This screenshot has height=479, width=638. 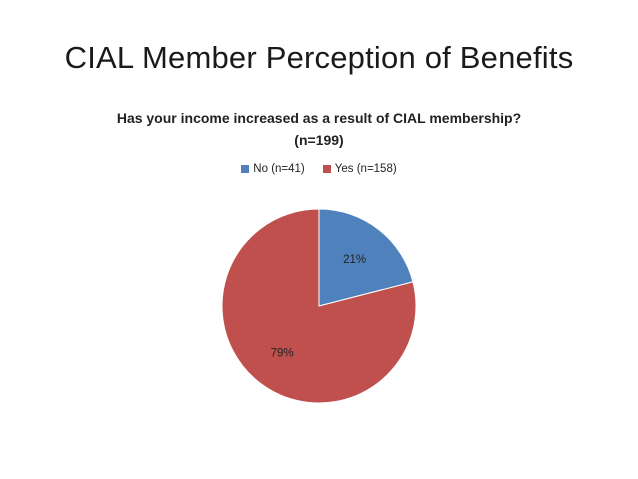 What do you see at coordinates (319, 140) in the screenshot?
I see `chart-title-line-2: (n=199)` at bounding box center [319, 140].